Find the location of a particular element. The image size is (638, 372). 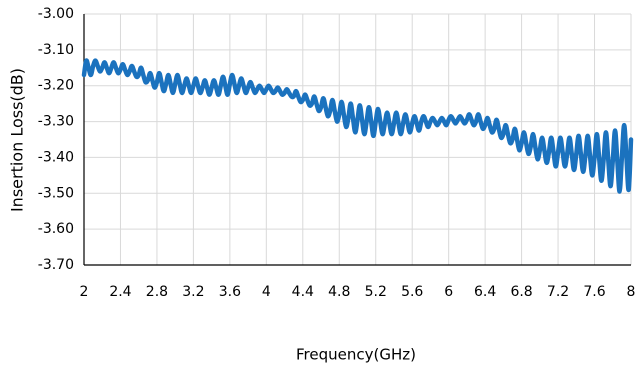

x-tick-label: 6 is located at coordinates (448, 292).